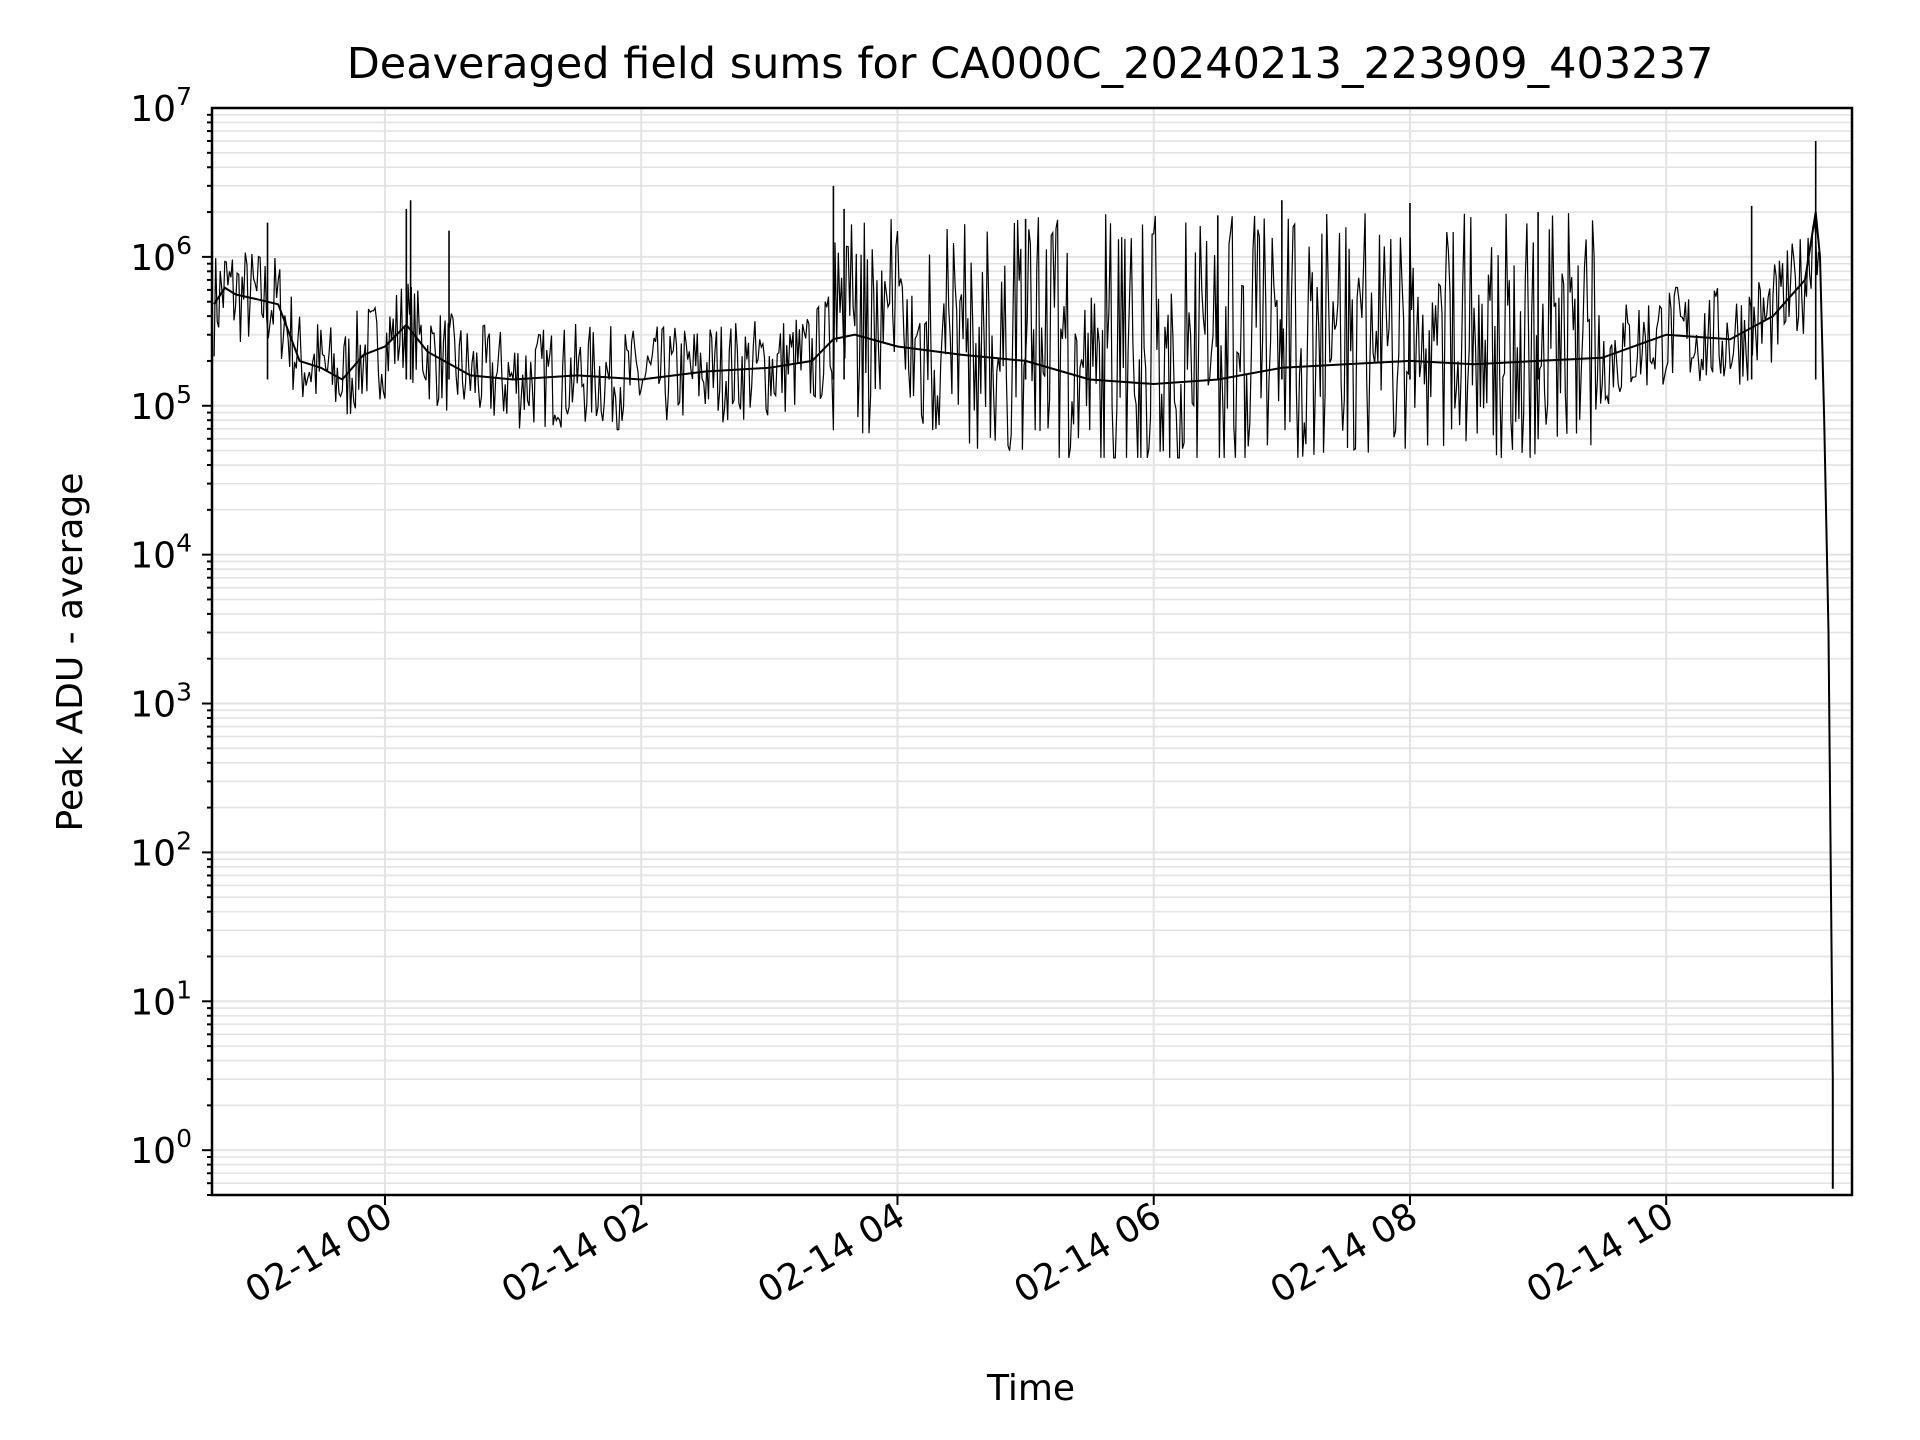 This screenshot has height=1440, width=1920. What do you see at coordinates (161, 255) in the screenshot?
I see `y-tick-label: 10⁶` at bounding box center [161, 255].